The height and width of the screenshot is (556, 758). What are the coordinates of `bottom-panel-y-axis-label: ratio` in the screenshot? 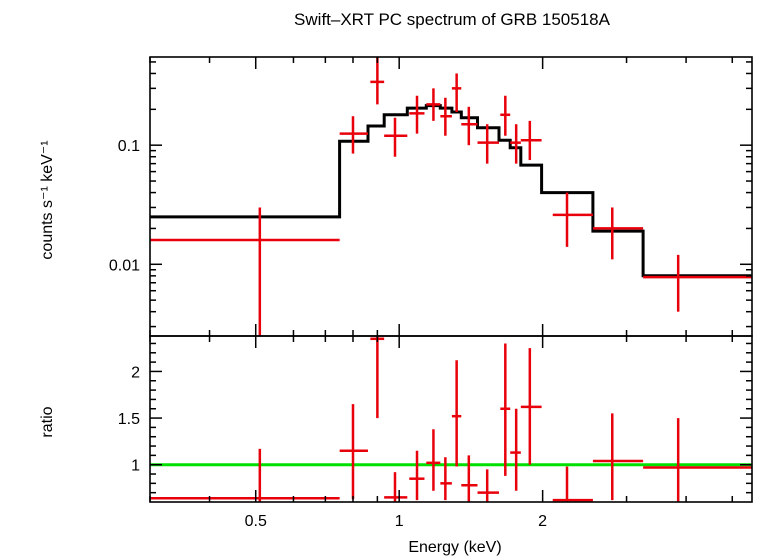 It's located at (47, 421).